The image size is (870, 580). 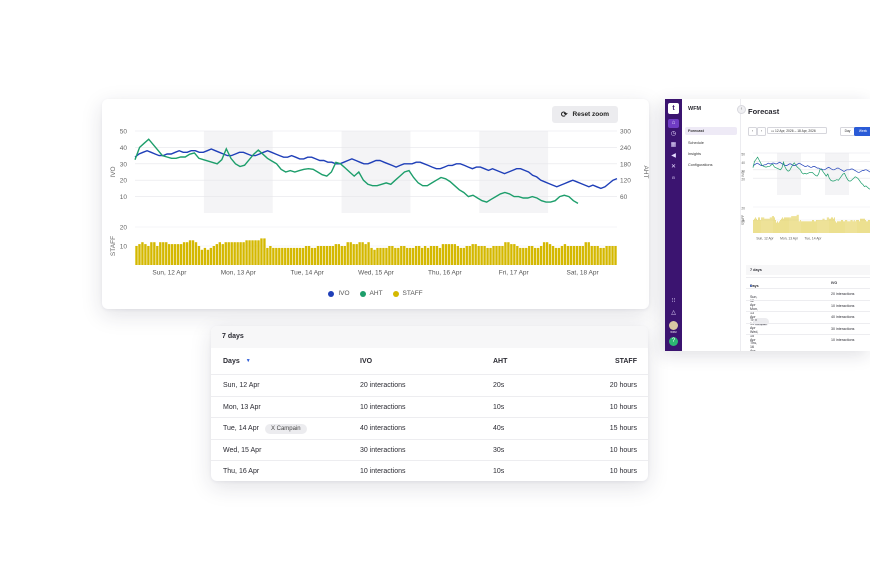 I want to click on campaign-tag: X Campain, so click(x=285, y=428).